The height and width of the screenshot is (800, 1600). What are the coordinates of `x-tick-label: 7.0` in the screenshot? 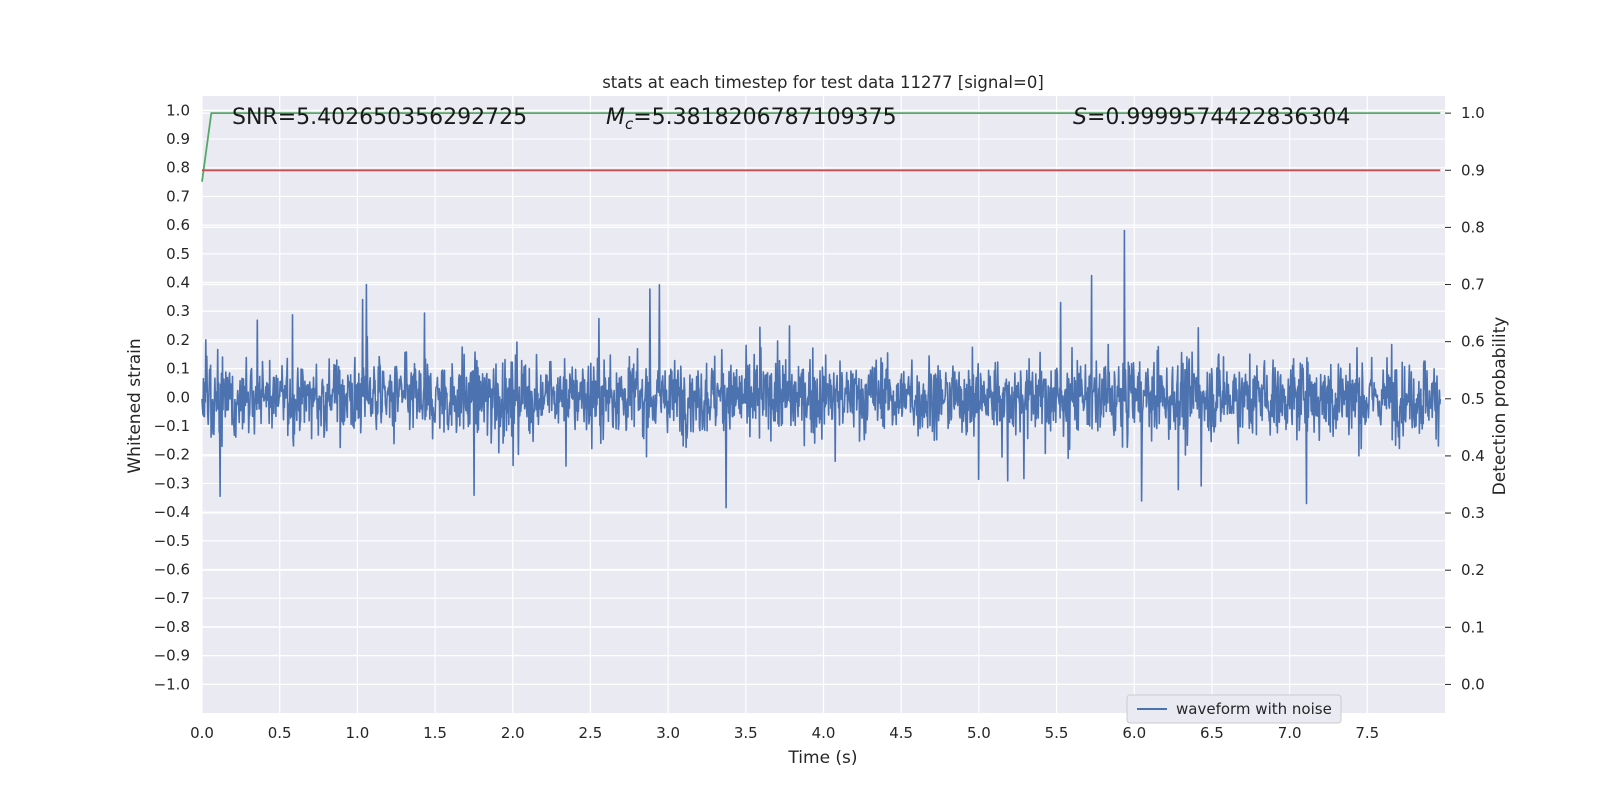 It's located at (1290, 733).